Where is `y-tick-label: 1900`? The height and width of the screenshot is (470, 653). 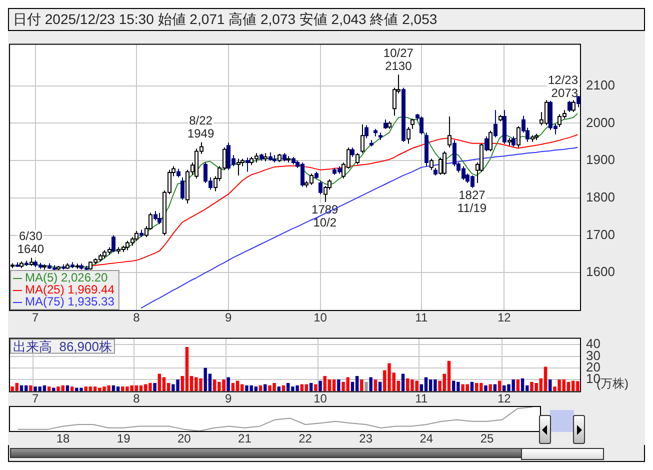 y-tick-label: 1900 is located at coordinates (600, 160).